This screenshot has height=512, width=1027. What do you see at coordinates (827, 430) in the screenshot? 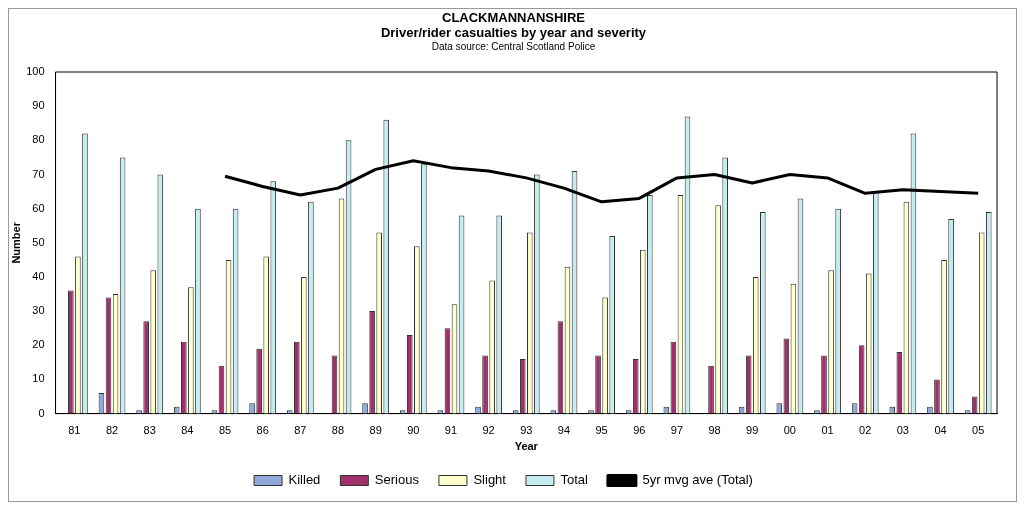
I see `x-tick-label: 01` at bounding box center [827, 430].